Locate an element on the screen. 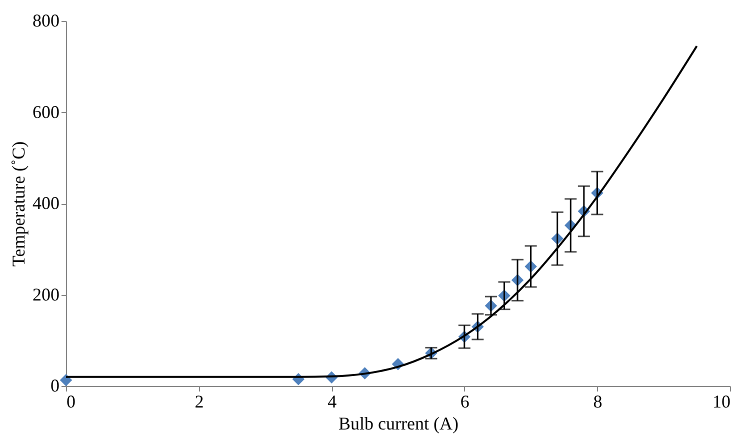  y-tick-label: 600 is located at coordinates (46, 112).